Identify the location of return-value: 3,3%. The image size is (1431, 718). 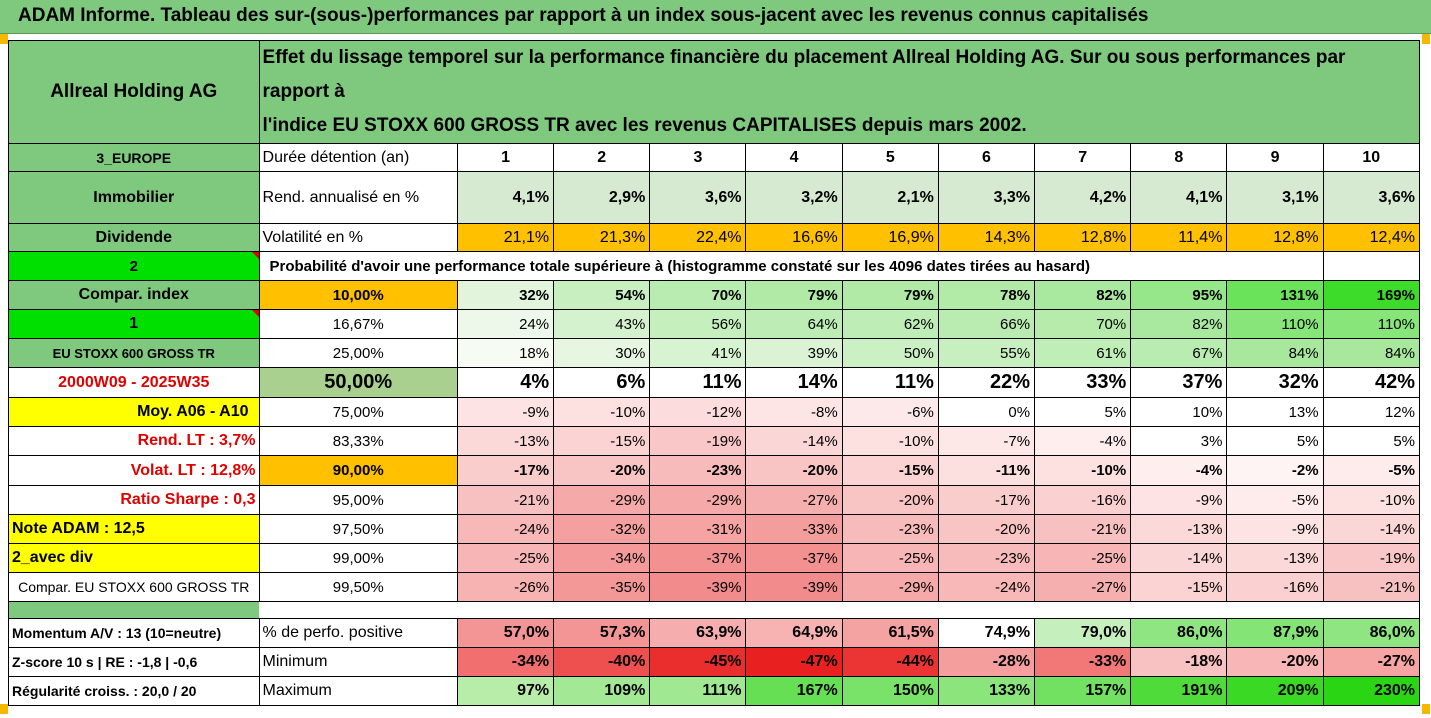
(986, 197).